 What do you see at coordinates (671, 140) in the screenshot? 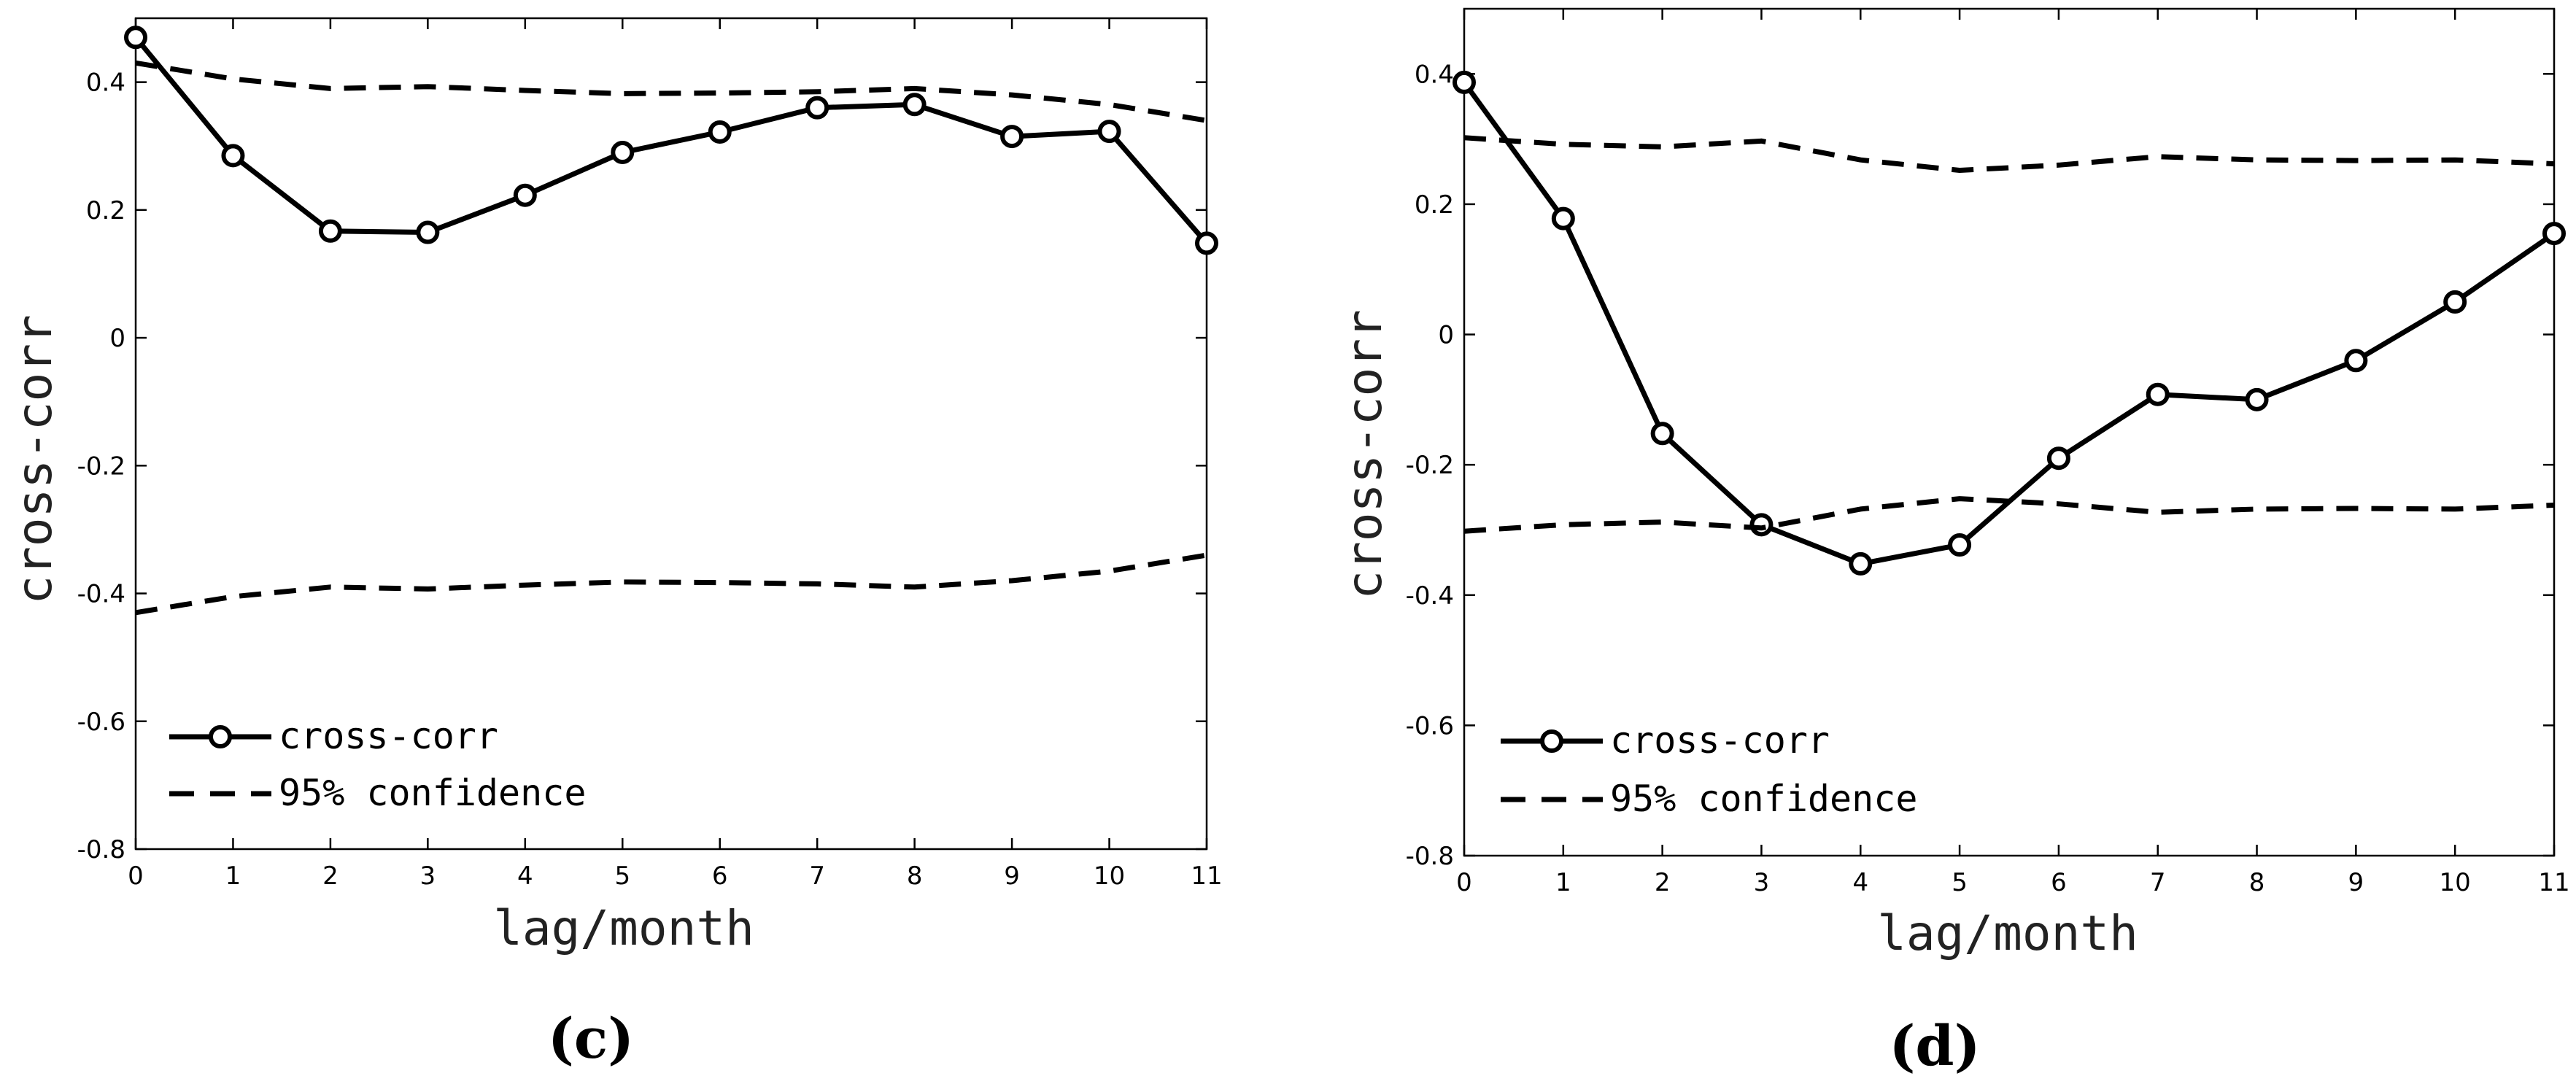
I see `cross-corr-line` at bounding box center [671, 140].